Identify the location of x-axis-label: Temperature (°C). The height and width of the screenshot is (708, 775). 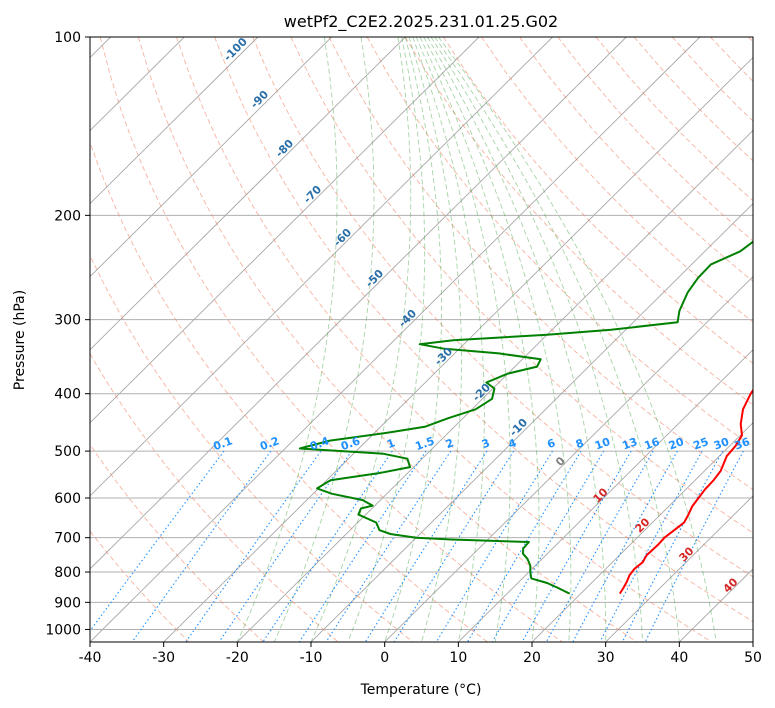
(421, 690).